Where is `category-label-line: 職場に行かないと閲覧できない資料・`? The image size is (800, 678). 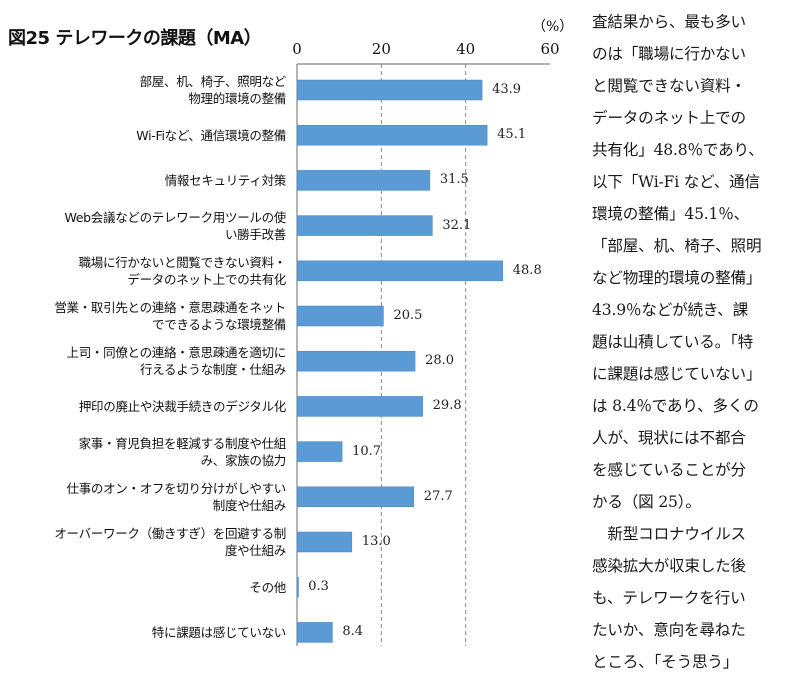
category-label-line: 職場に行かないと閲覧できない資料・ is located at coordinates (182, 262).